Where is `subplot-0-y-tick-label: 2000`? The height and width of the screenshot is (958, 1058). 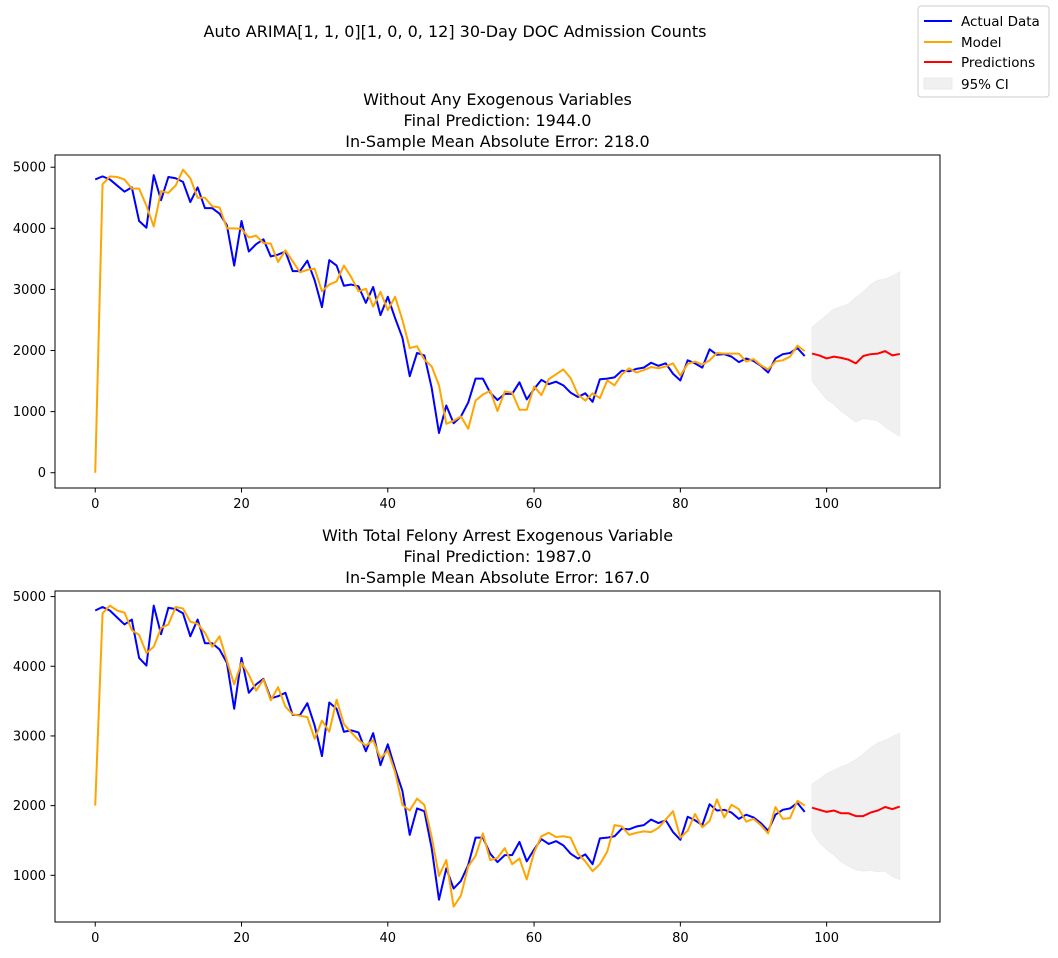
subplot-0-y-tick-label: 2000 is located at coordinates (29, 351).